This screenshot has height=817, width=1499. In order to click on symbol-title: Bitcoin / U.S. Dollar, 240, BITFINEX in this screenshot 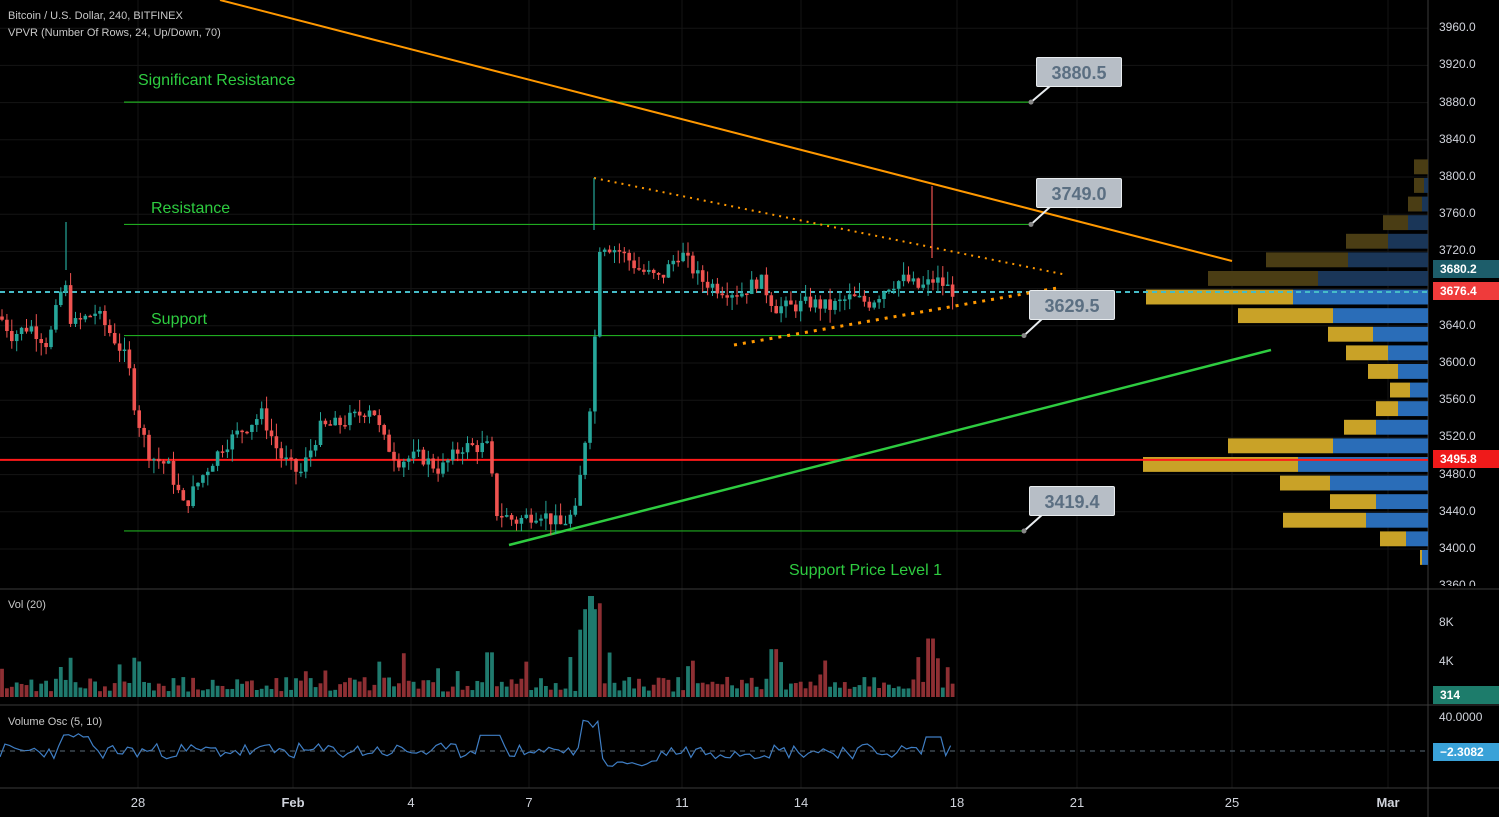, I will do `click(95, 16)`.